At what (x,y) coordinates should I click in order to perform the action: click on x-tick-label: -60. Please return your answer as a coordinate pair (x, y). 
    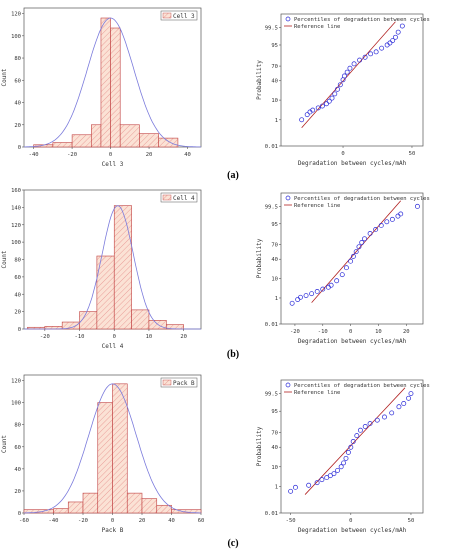
    Looking at the image, I should click on (24, 521).